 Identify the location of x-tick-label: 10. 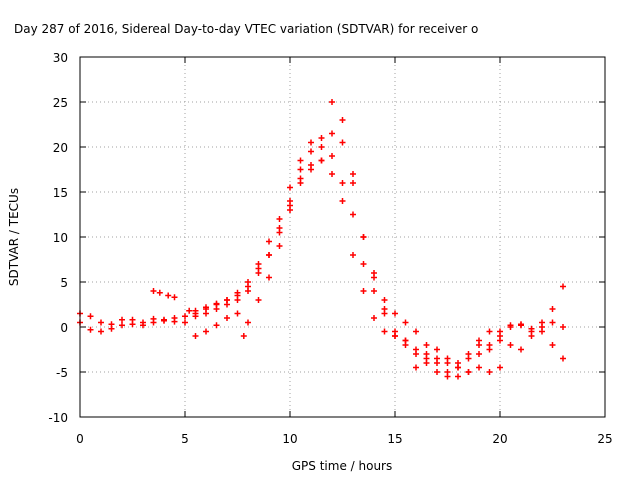
(289, 439).